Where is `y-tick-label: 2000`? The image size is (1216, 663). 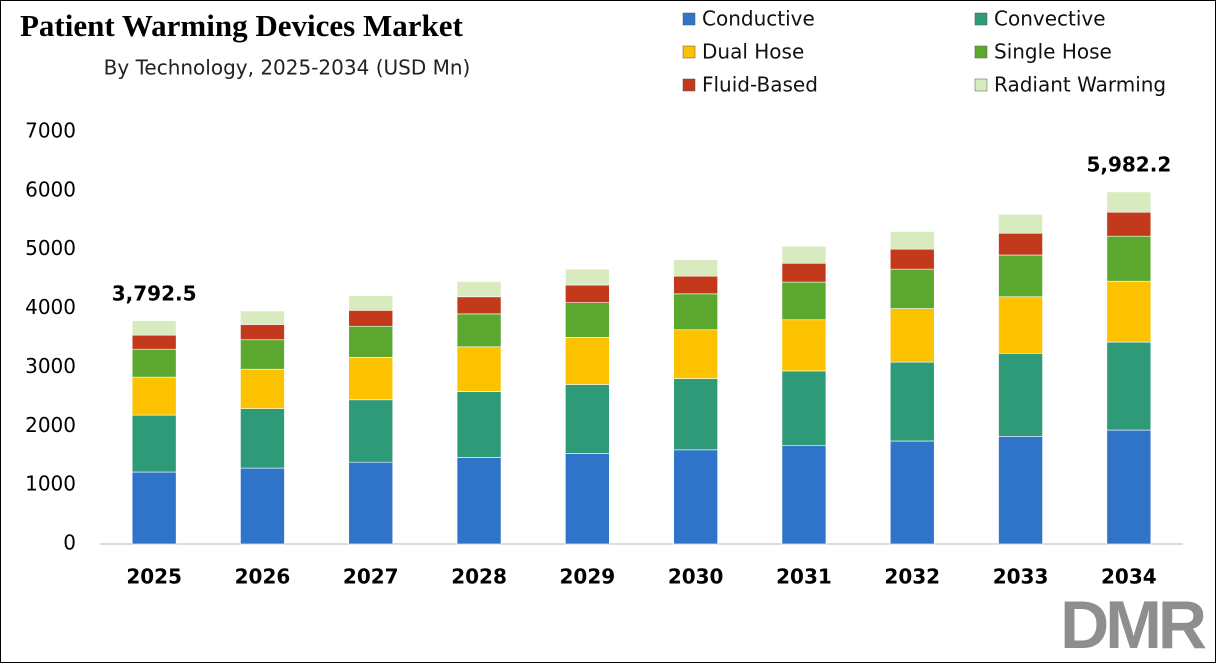 y-tick-label: 2000 is located at coordinates (50, 425).